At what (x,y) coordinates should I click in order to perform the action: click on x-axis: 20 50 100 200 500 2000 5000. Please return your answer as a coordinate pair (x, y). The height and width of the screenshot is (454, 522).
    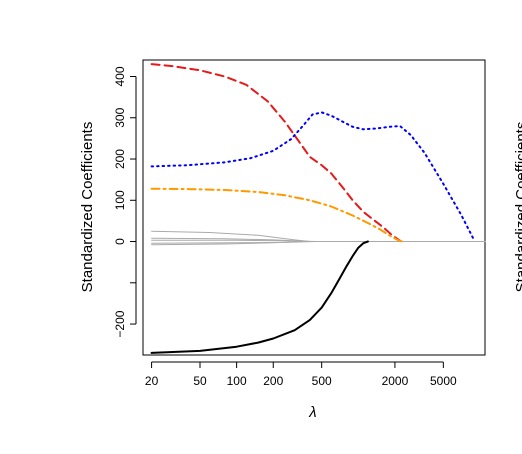
    Looking at the image, I should click on (301, 374).